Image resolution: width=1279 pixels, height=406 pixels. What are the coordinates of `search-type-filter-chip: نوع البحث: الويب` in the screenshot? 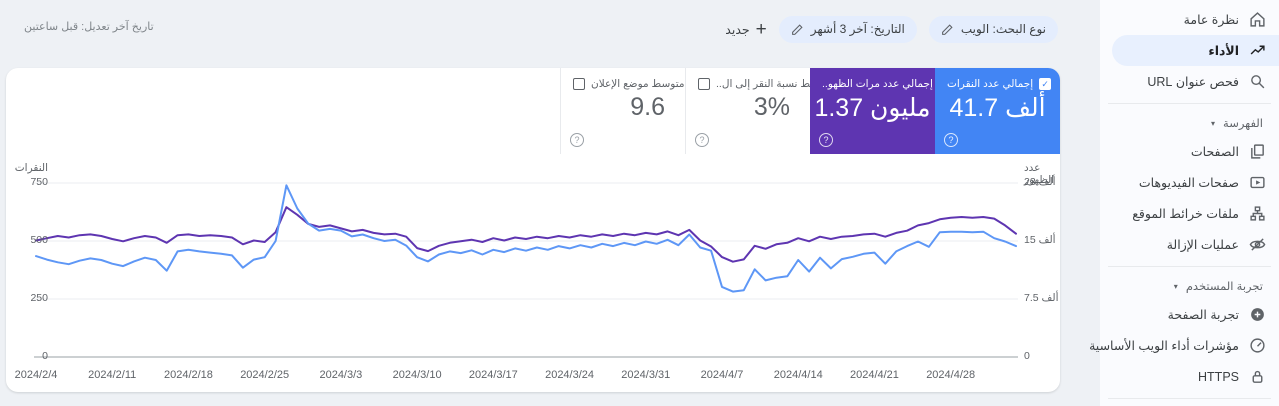 It's located at (993, 29).